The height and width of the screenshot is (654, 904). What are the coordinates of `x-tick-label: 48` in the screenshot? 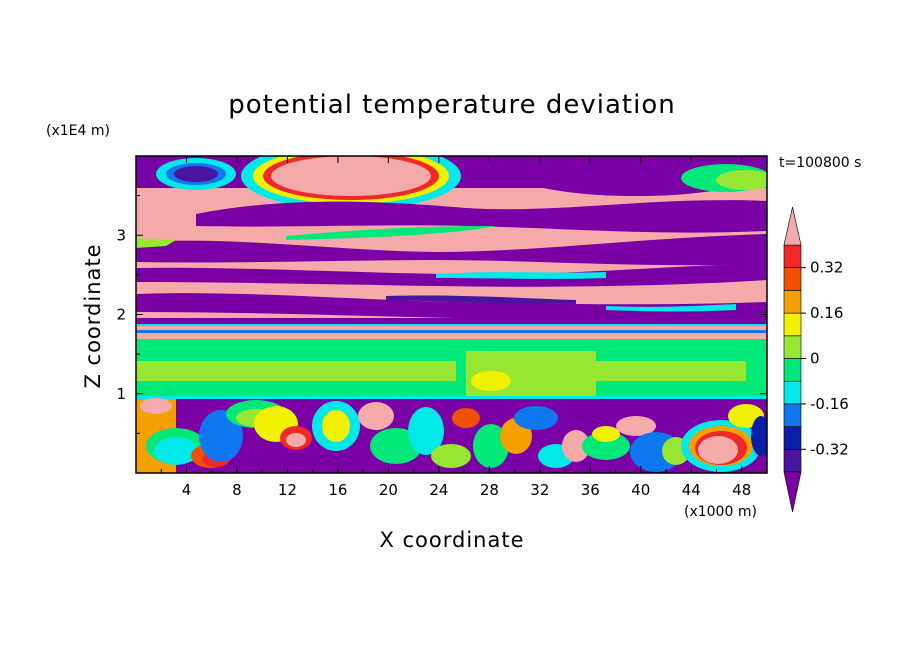 It's located at (741, 490).